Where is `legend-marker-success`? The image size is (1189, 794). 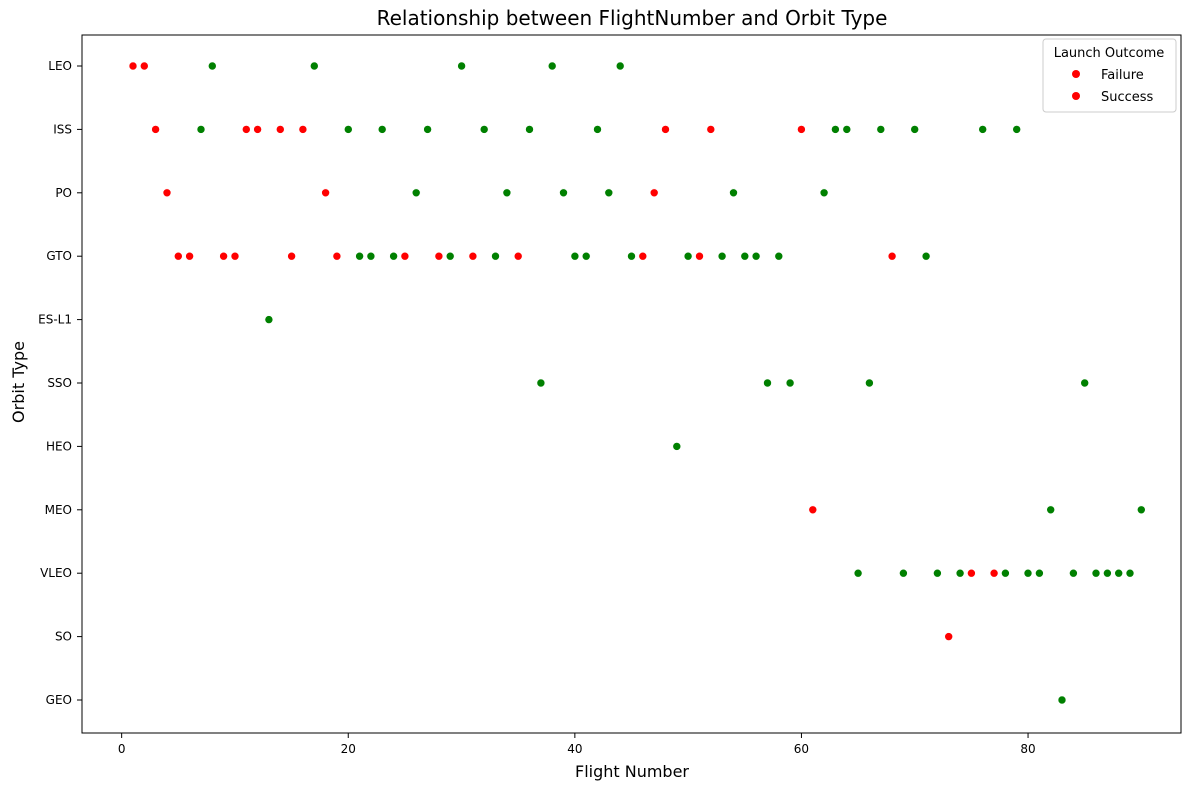 legend-marker-success is located at coordinates (1076, 96).